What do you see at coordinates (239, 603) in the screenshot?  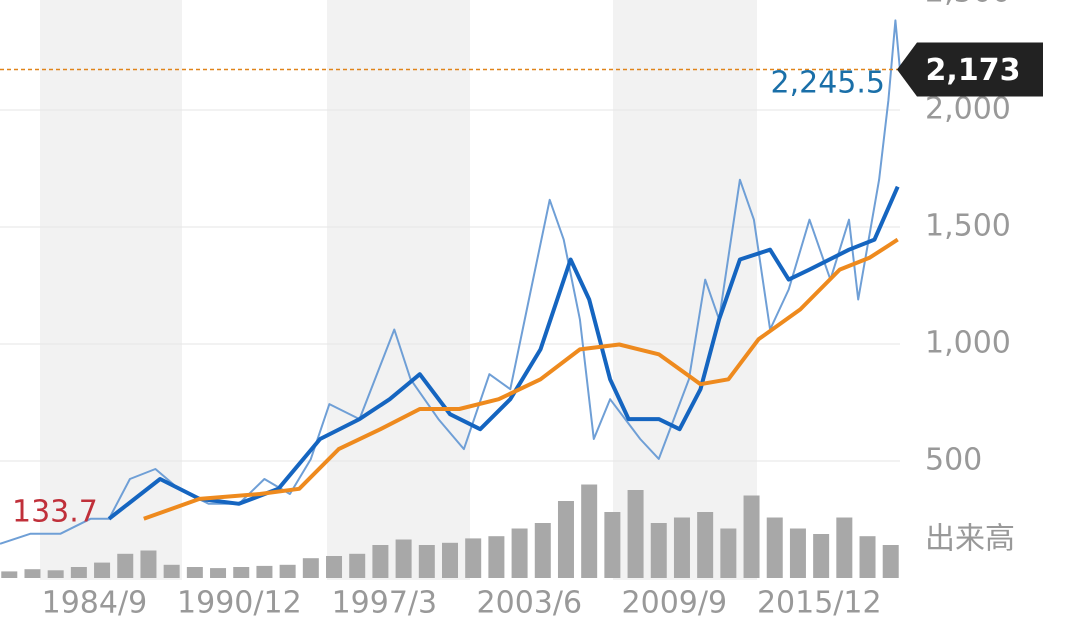 I see `x-tick-label: 1990/12` at bounding box center [239, 603].